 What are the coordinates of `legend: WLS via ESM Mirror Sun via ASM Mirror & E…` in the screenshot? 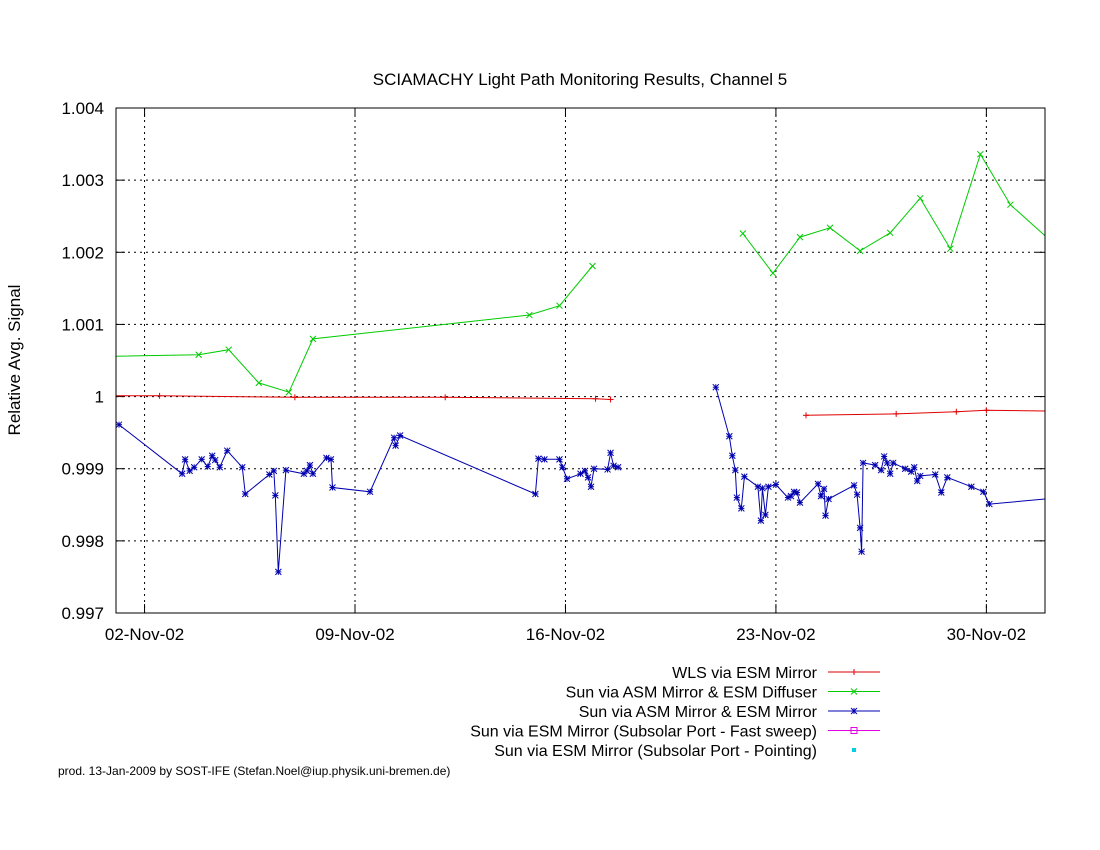 It's located at (675, 712).